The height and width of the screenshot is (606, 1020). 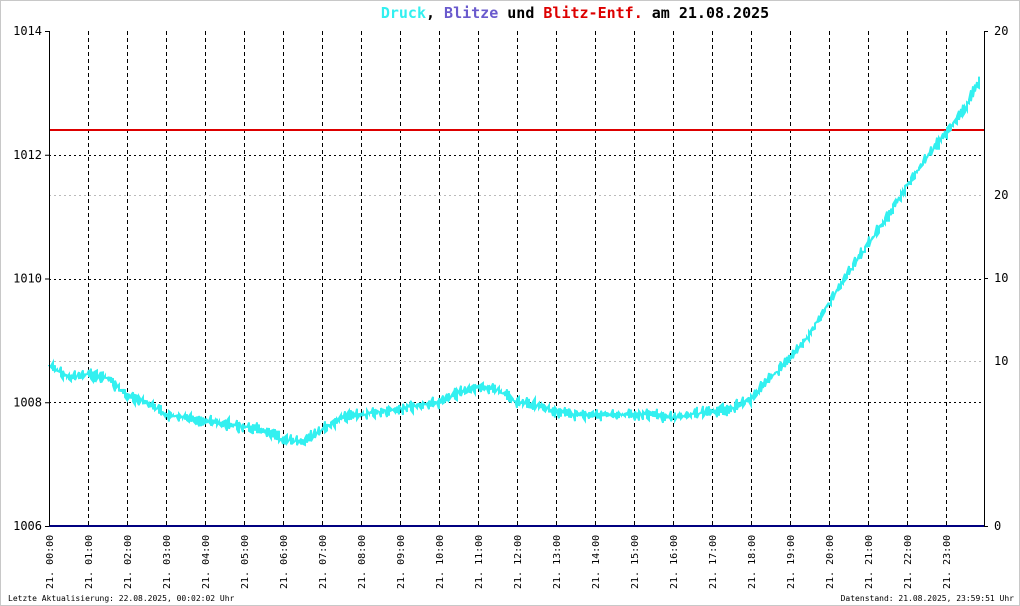 I want to click on x-tick-label: 21. 23:00, so click(x=947, y=562).